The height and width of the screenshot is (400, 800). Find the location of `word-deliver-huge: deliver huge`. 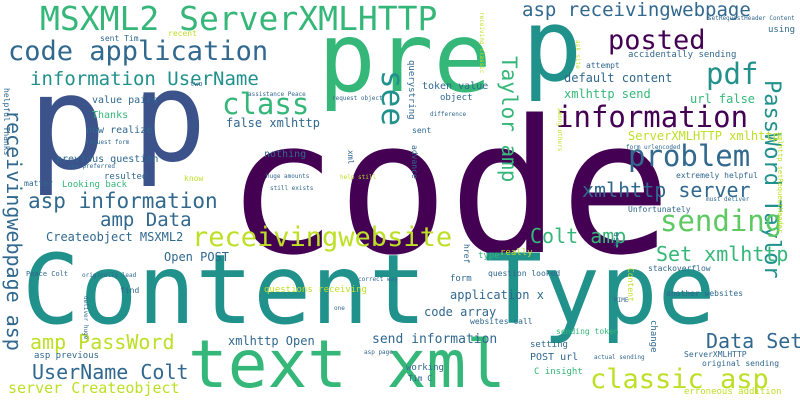

word-deliver-huge: deliver huge is located at coordinates (85, 318).